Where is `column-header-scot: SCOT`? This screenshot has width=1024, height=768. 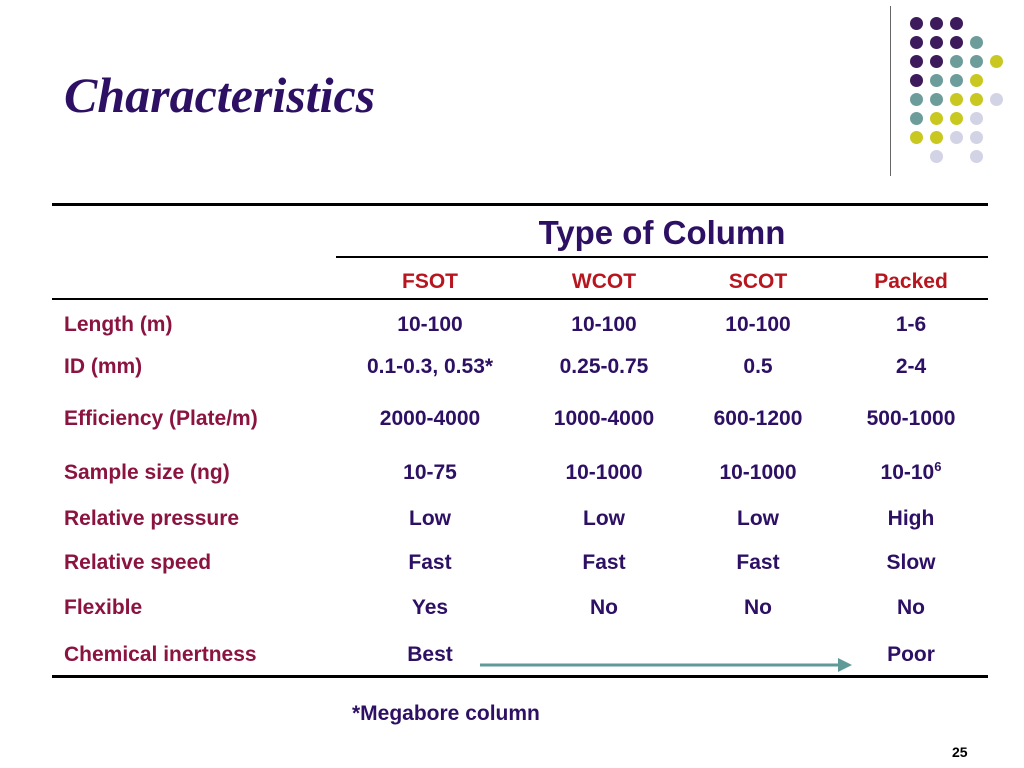
column-header-scot: SCOT is located at coordinates (758, 281).